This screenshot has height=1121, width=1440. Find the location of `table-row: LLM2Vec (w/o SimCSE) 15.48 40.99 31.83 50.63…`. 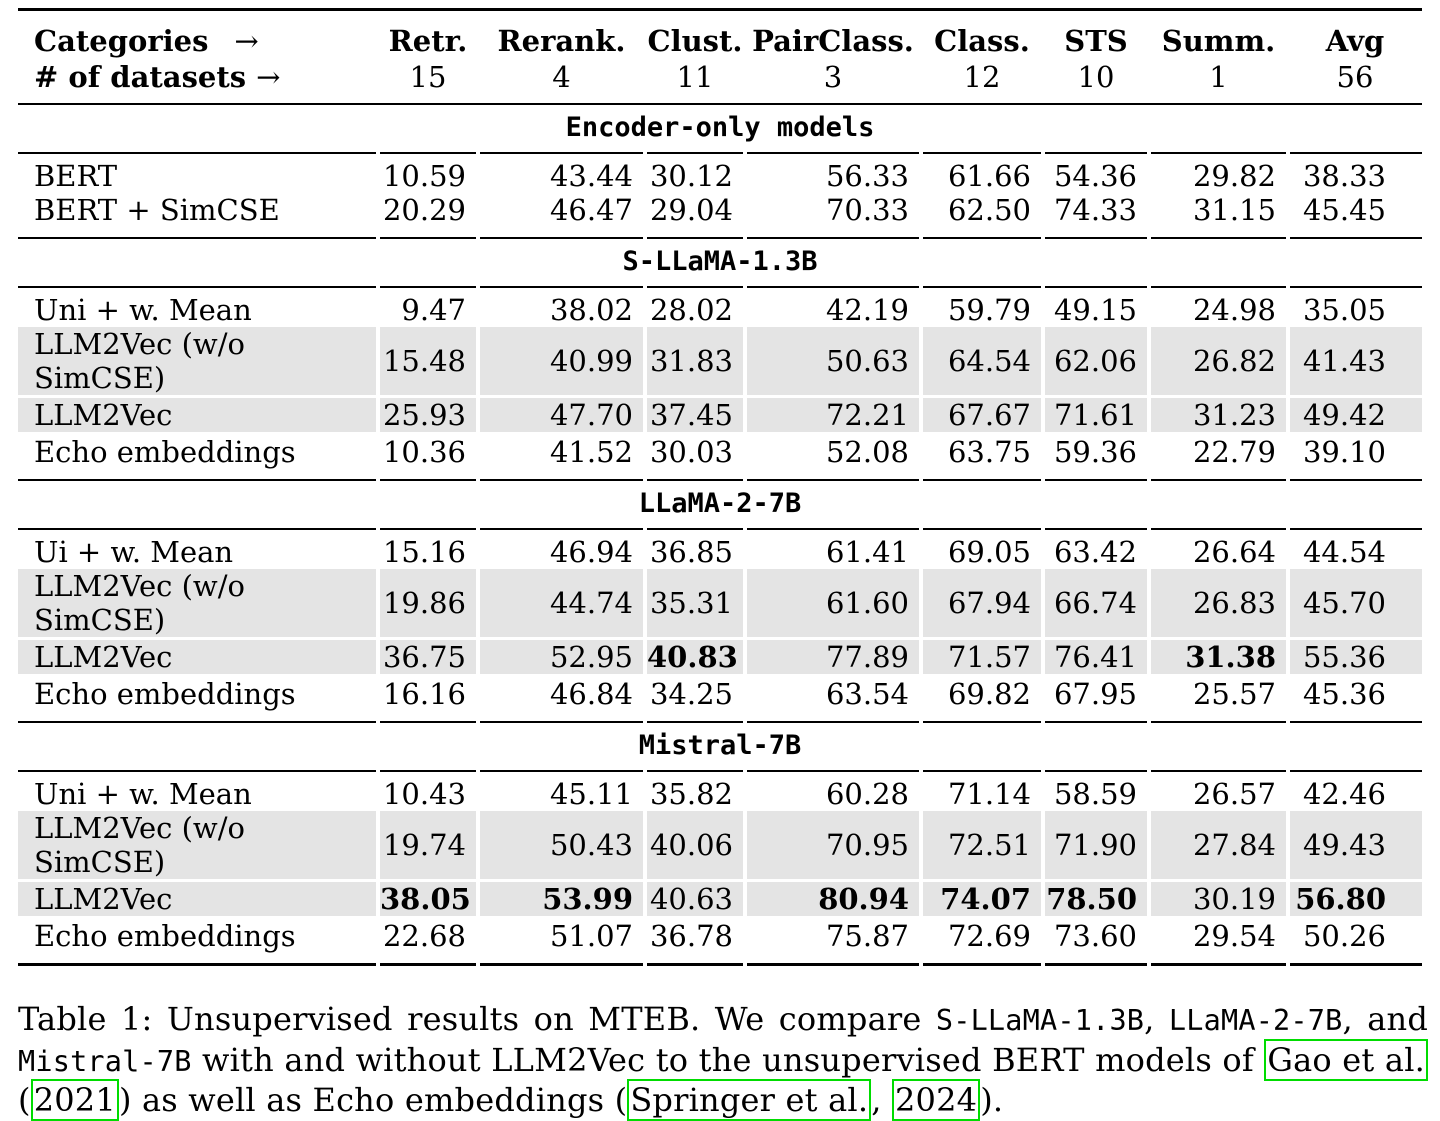

table-row: LLM2Vec (w/o SimCSE) 15.48 40.99 31.83 50.63… is located at coordinates (720, 362).